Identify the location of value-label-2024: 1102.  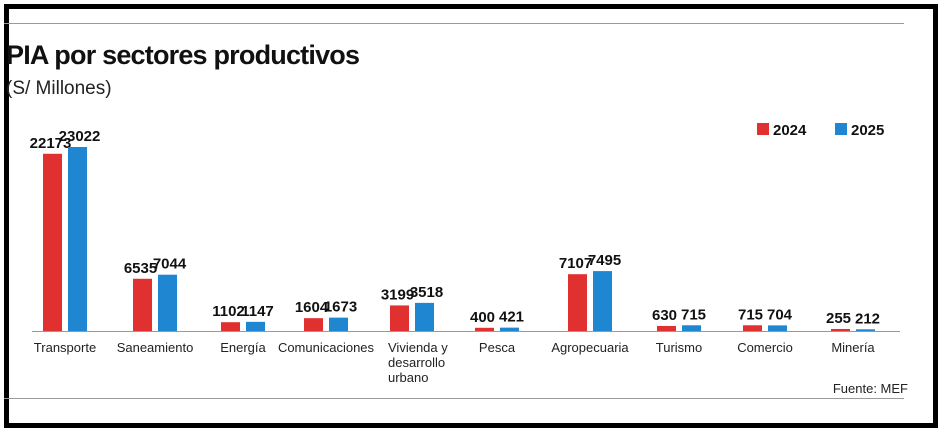
(228, 311).